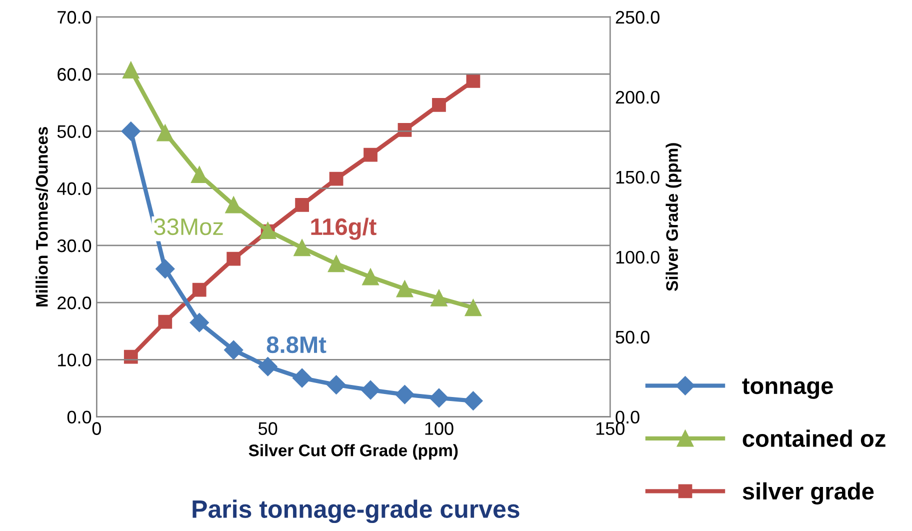 Image resolution: width=912 pixels, height=531 pixels. What do you see at coordinates (74, 245) in the screenshot?
I see `y-tick-label: 30.0` at bounding box center [74, 245].